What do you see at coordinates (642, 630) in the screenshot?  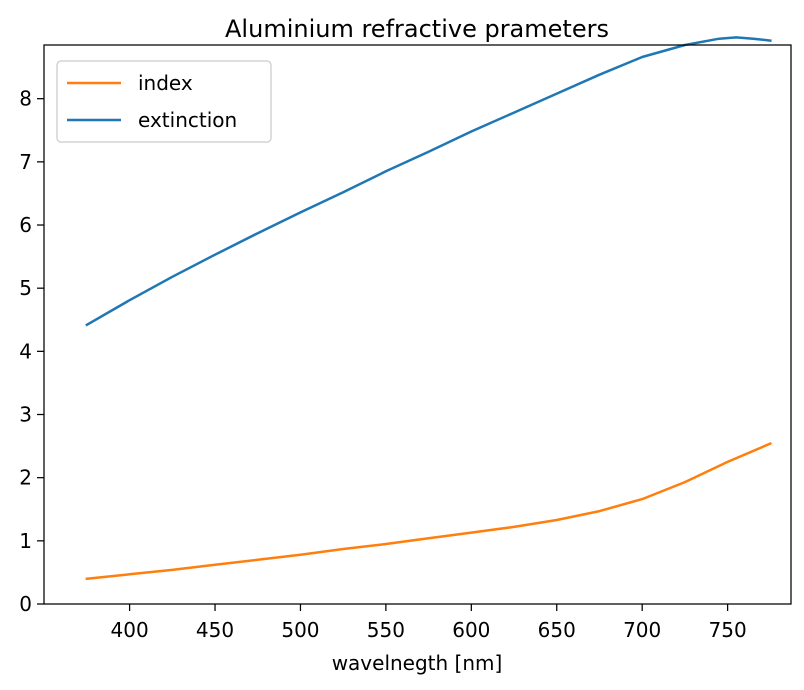 I see `x-tick-label: 700` at bounding box center [642, 630].